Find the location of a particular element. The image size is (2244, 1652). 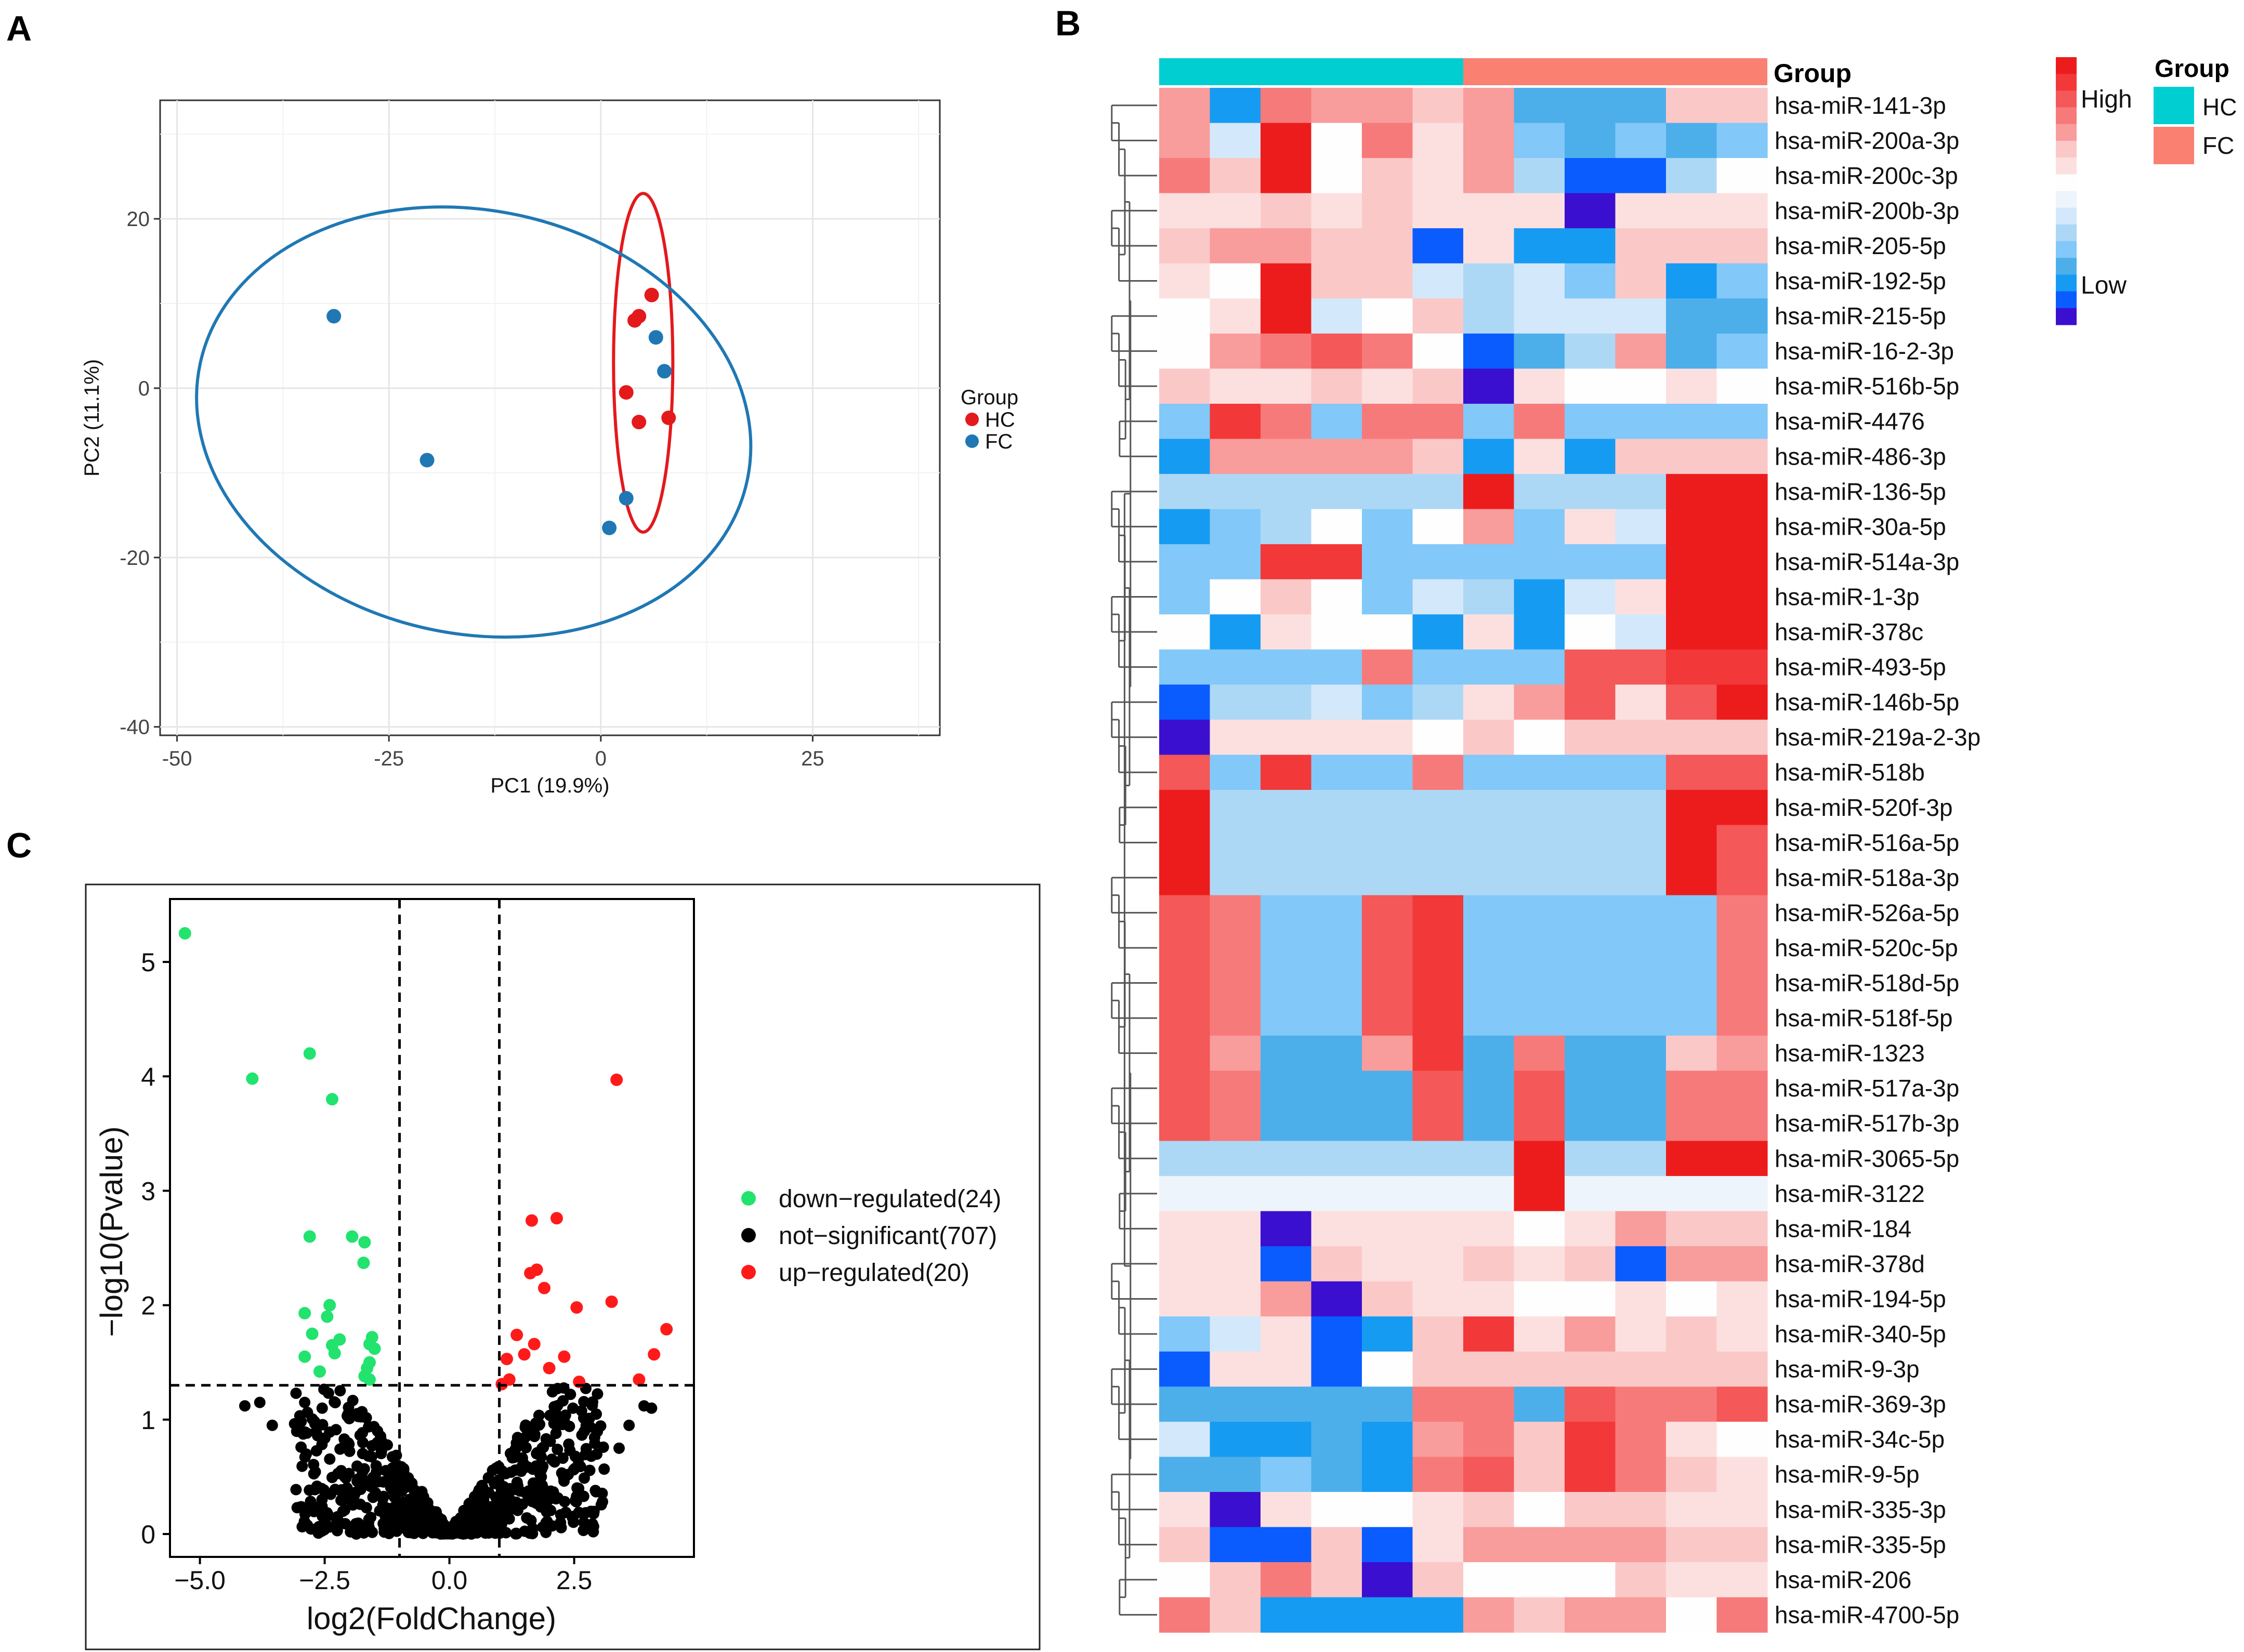

volcano-x-tick-label: −5.0 is located at coordinates (200, 1580).